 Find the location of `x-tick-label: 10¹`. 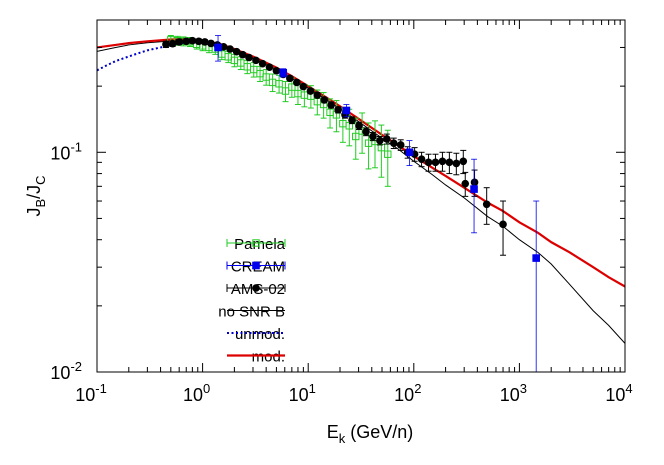

x-tick-label: 10¹ is located at coordinates (302, 393).